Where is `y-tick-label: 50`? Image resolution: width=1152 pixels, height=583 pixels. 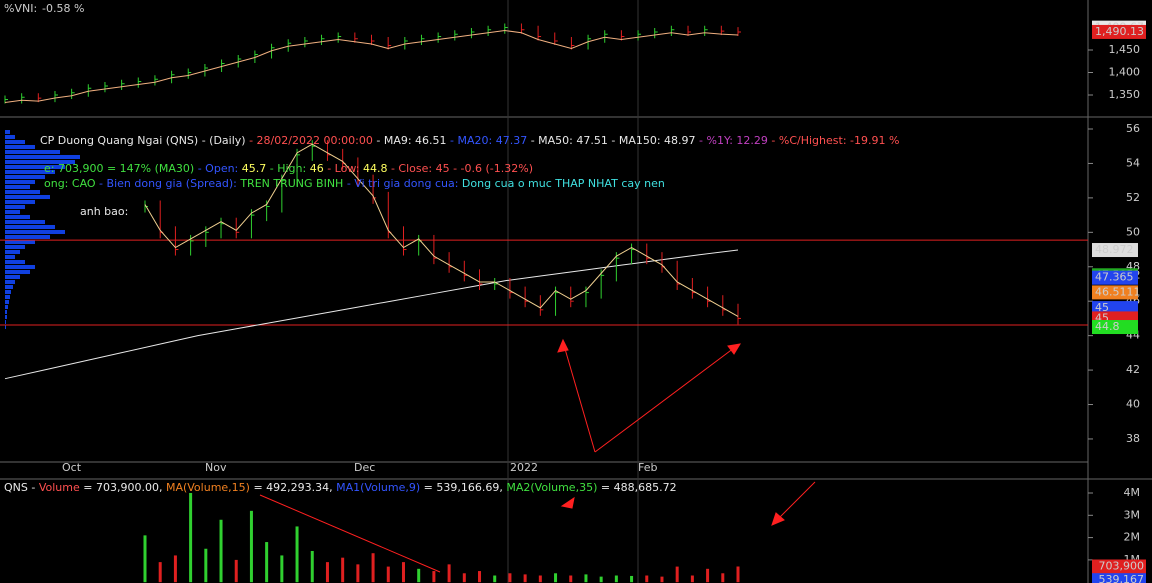
y-tick-label: 50 is located at coordinates (1133, 231).